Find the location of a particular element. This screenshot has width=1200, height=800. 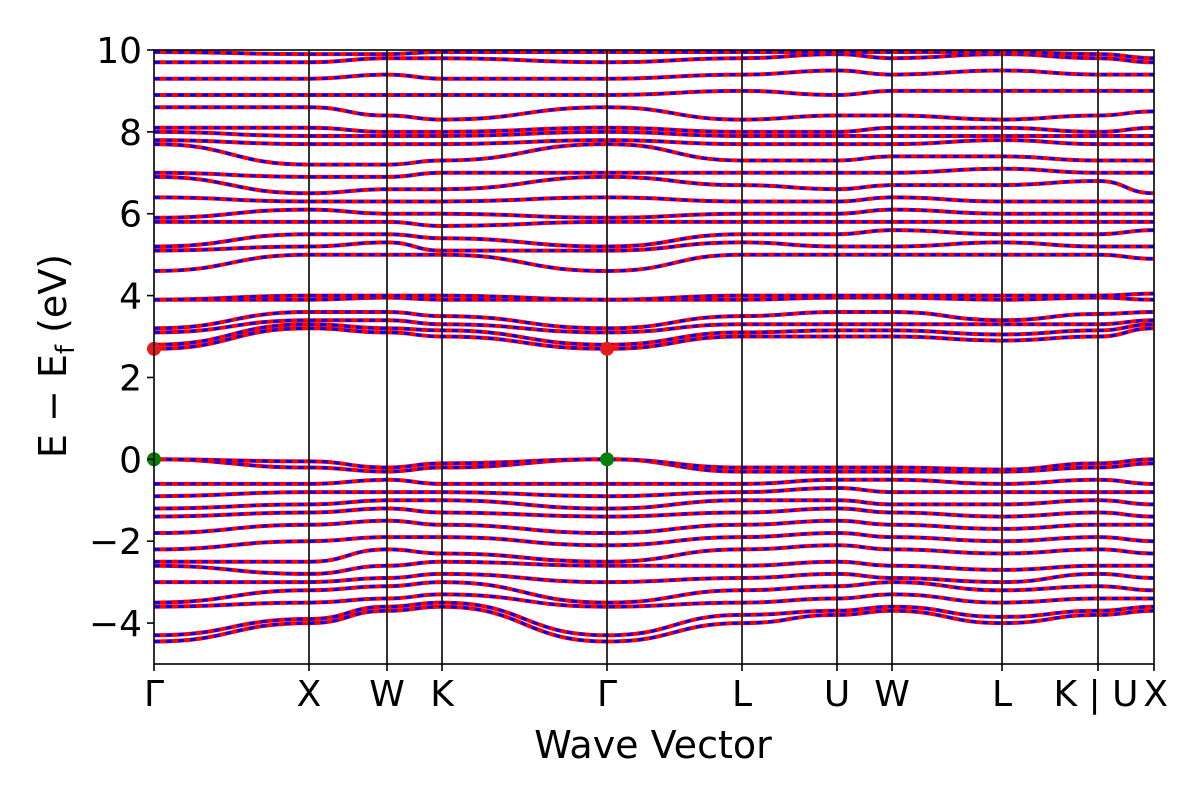

y-tick-label: 6 is located at coordinates (130, 215).